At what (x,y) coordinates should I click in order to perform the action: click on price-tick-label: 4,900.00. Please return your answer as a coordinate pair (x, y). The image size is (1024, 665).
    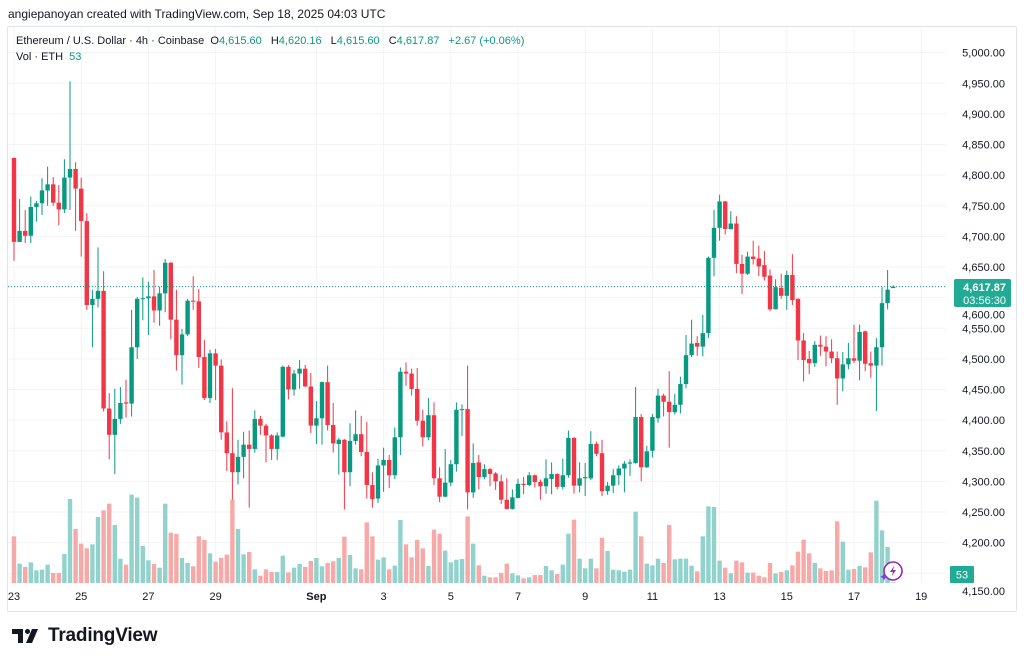
    Looking at the image, I should click on (983, 115).